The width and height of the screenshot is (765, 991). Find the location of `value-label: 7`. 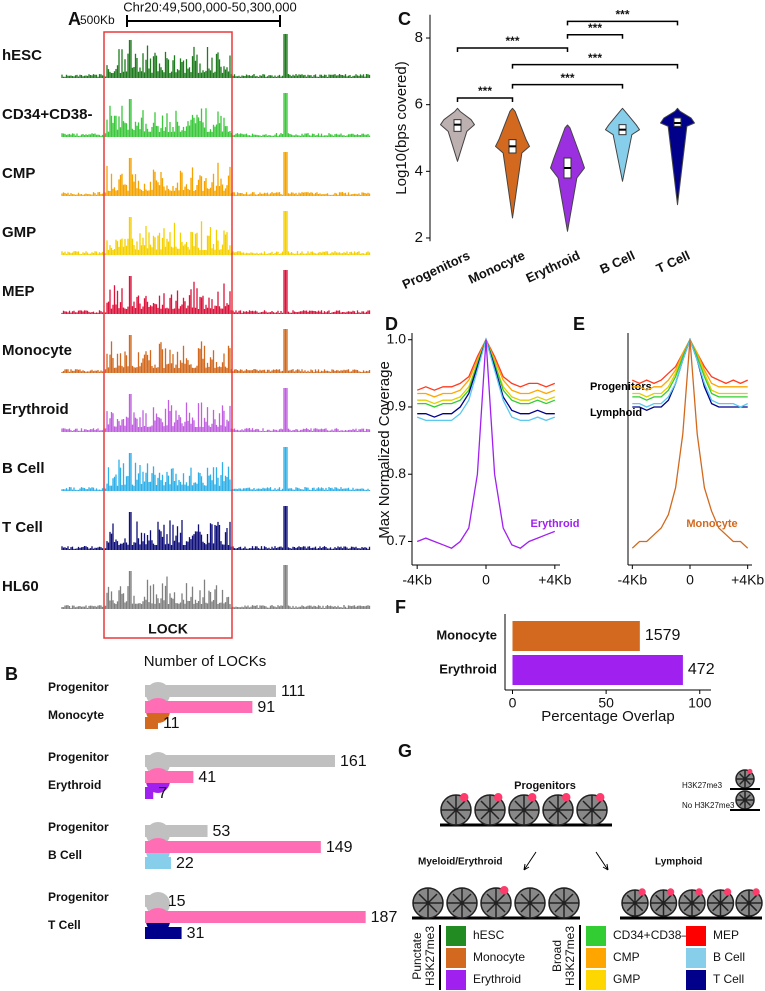

value-label: 7 is located at coordinates (162, 793).